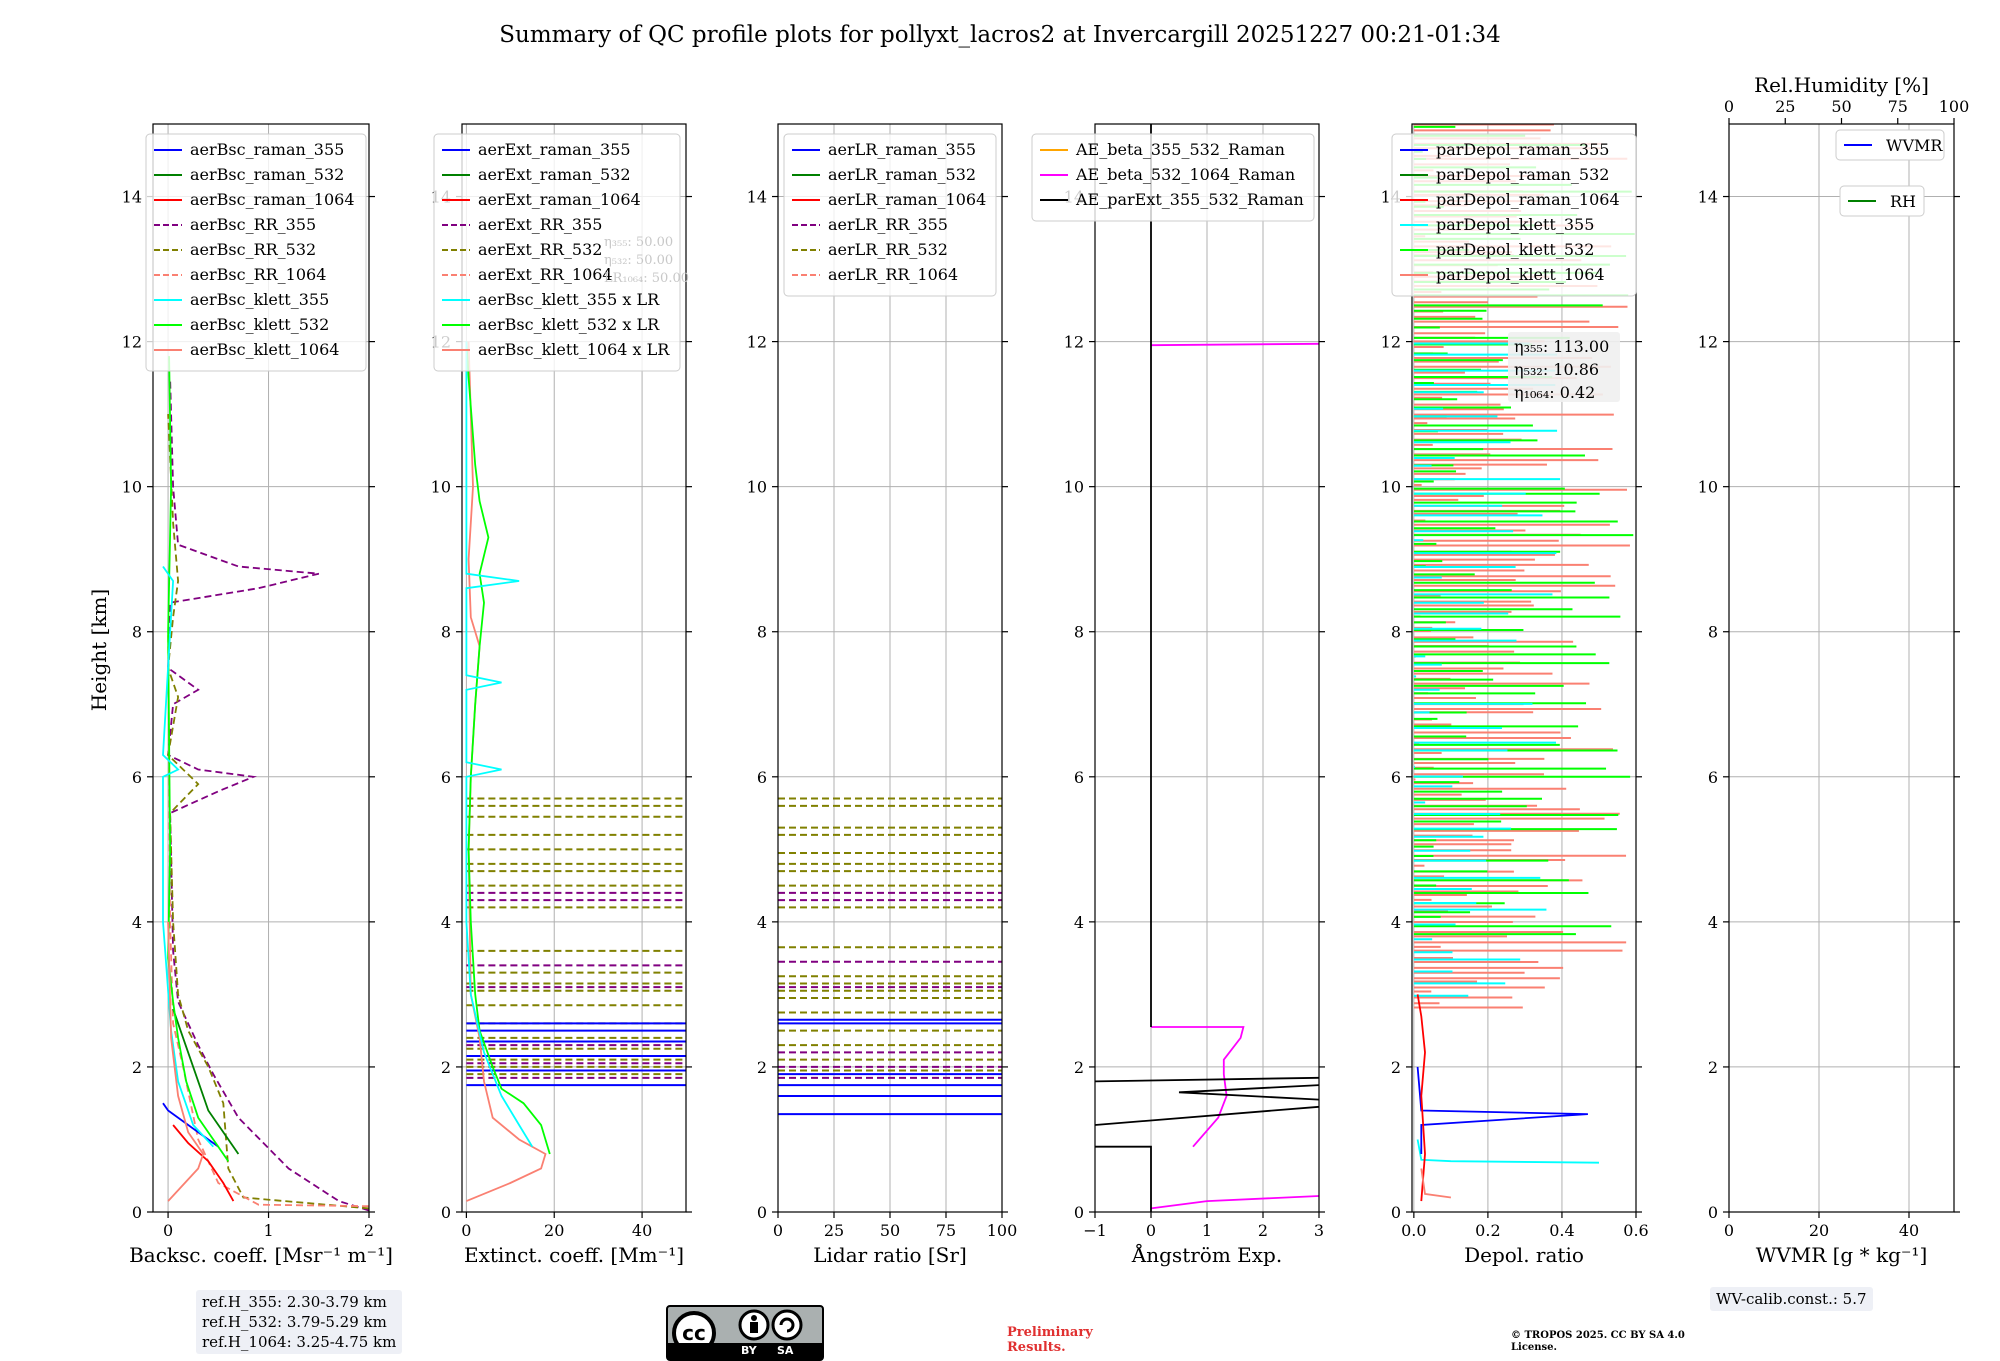  I want to click on ref-height-532: ref.H_532: 3.79-5.29 km, so click(294, 1322).